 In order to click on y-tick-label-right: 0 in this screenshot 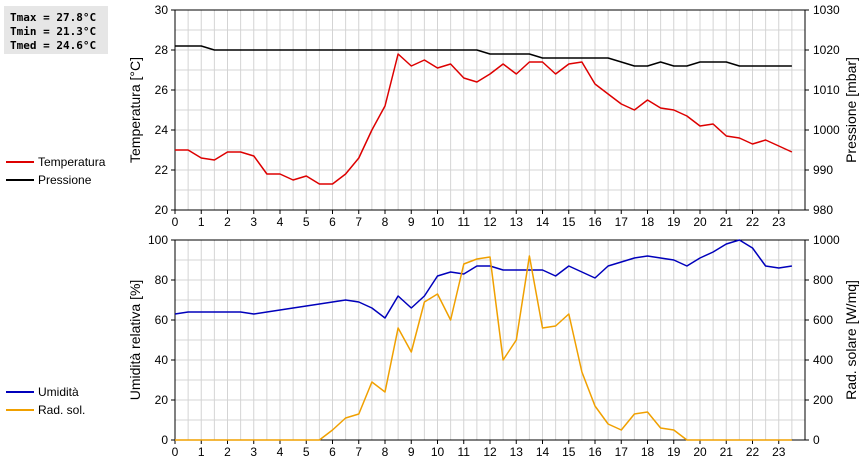, I will do `click(816, 440)`.